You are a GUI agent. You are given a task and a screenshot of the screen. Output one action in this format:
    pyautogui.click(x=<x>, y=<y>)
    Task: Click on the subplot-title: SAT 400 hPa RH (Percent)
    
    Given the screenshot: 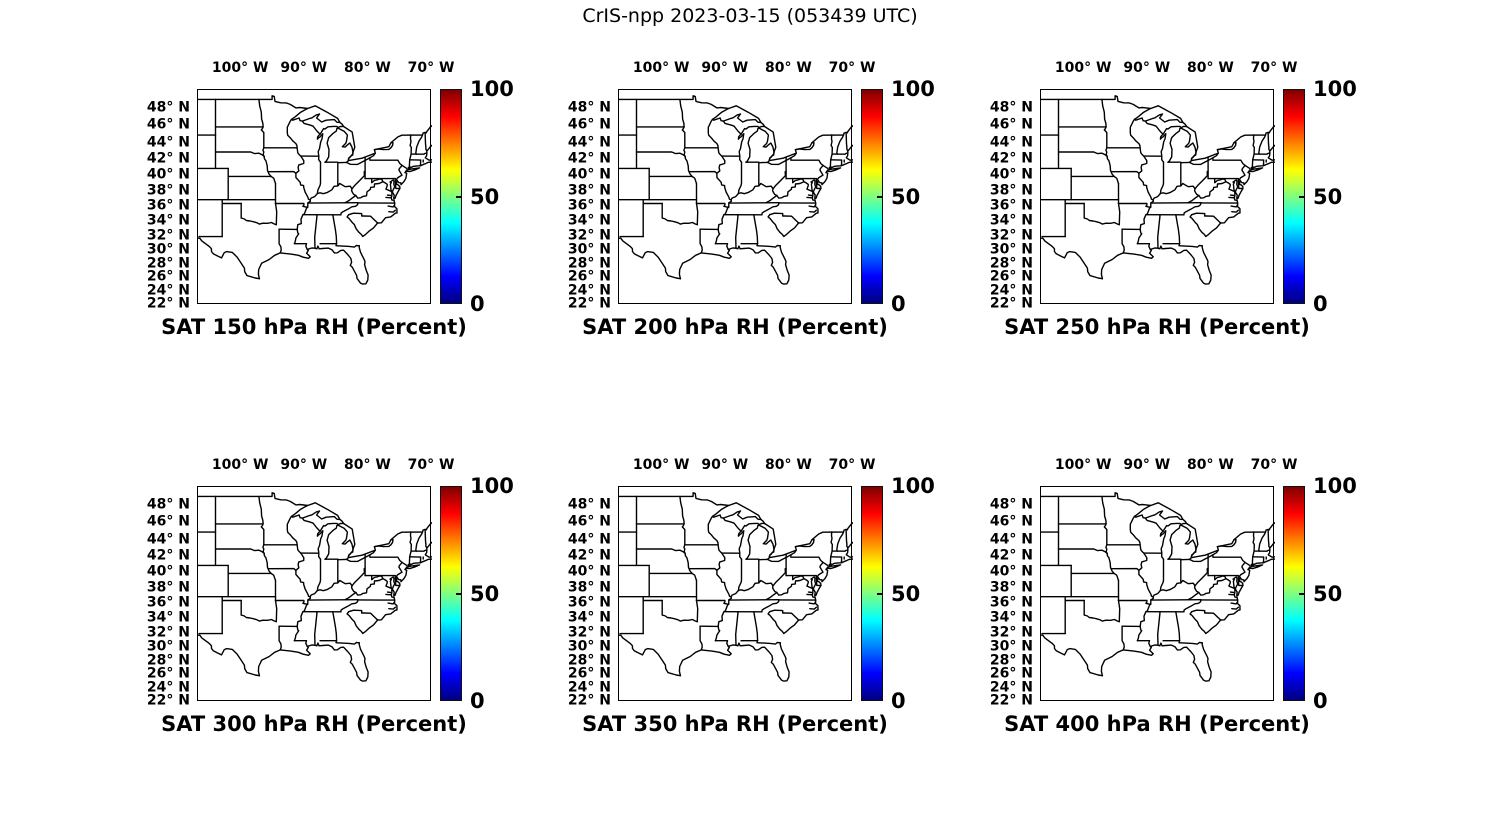 What is the action you would take?
    pyautogui.click(x=1157, y=724)
    